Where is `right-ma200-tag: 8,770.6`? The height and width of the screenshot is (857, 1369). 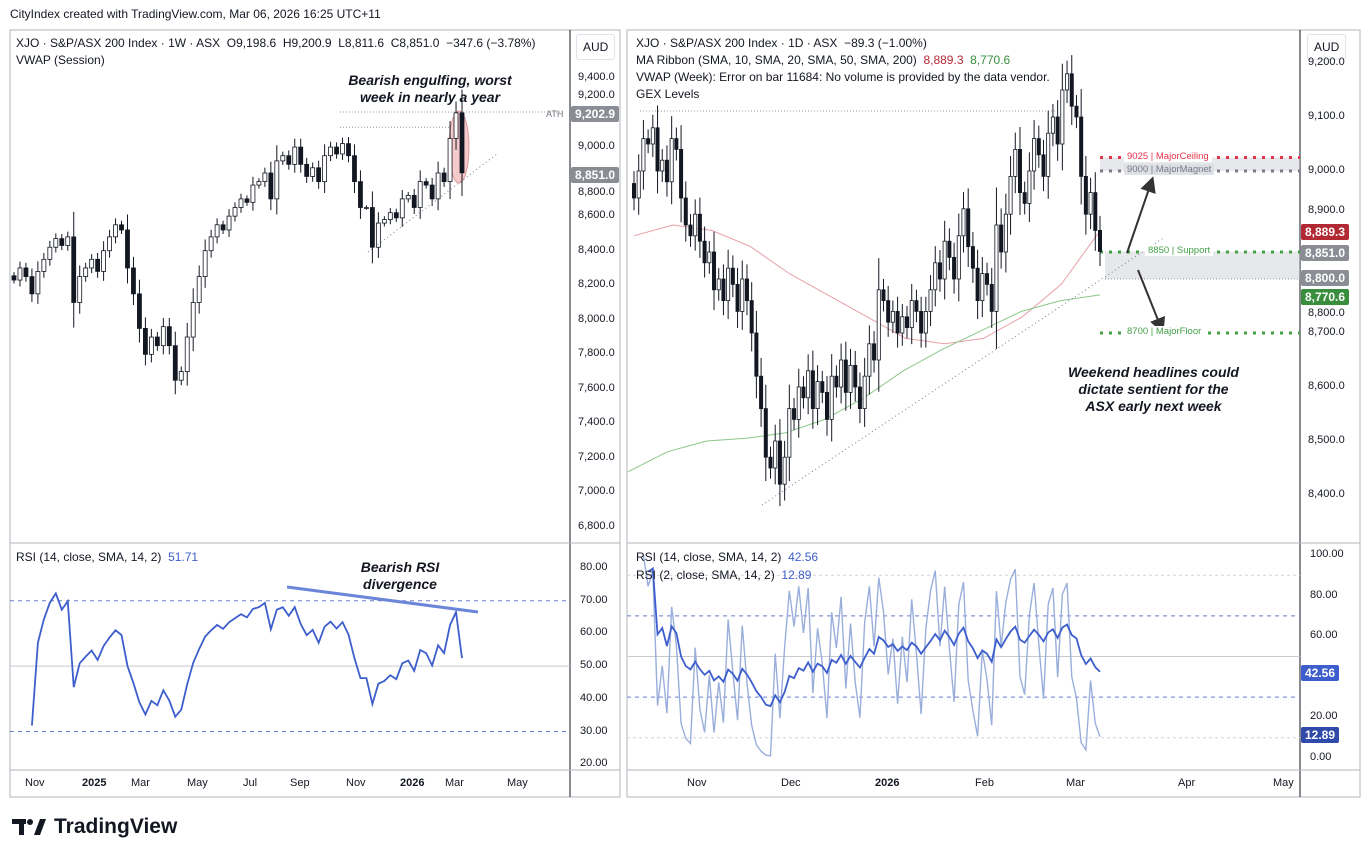
right-ma200-tag: 8,770.6 is located at coordinates (1325, 297).